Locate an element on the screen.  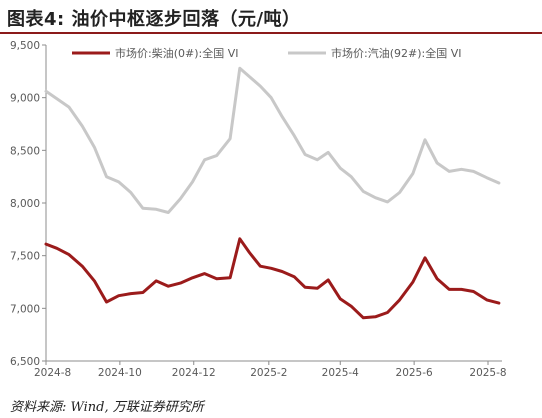
legend-label: 市场价:汽油(92#):全国 VI is located at coordinates (396, 53).